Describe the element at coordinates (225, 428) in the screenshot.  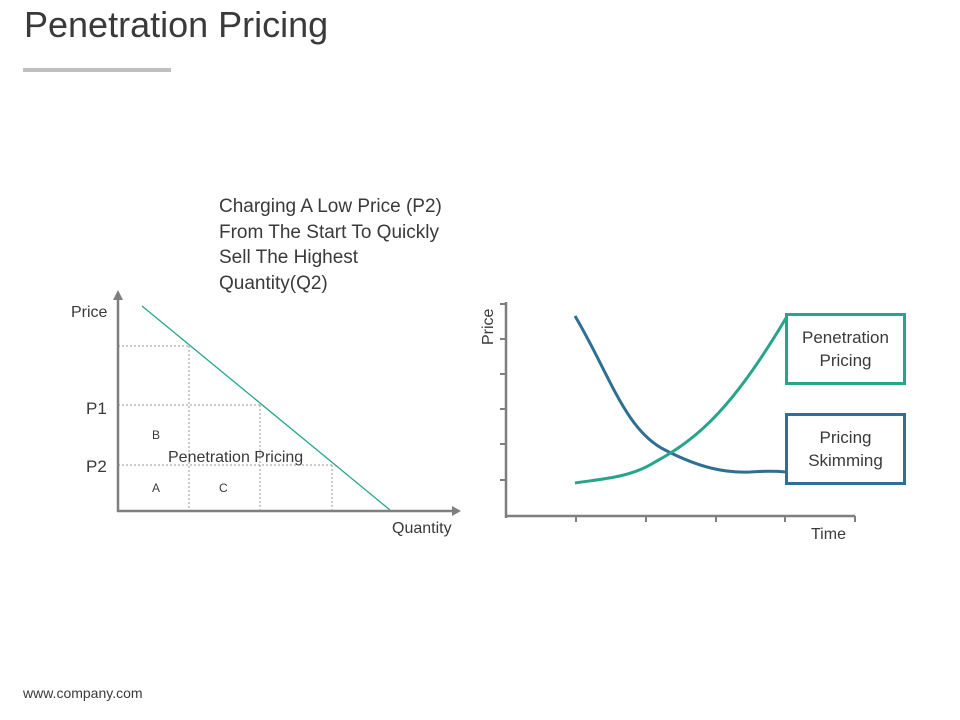
I see `left-grid-lines` at that location.